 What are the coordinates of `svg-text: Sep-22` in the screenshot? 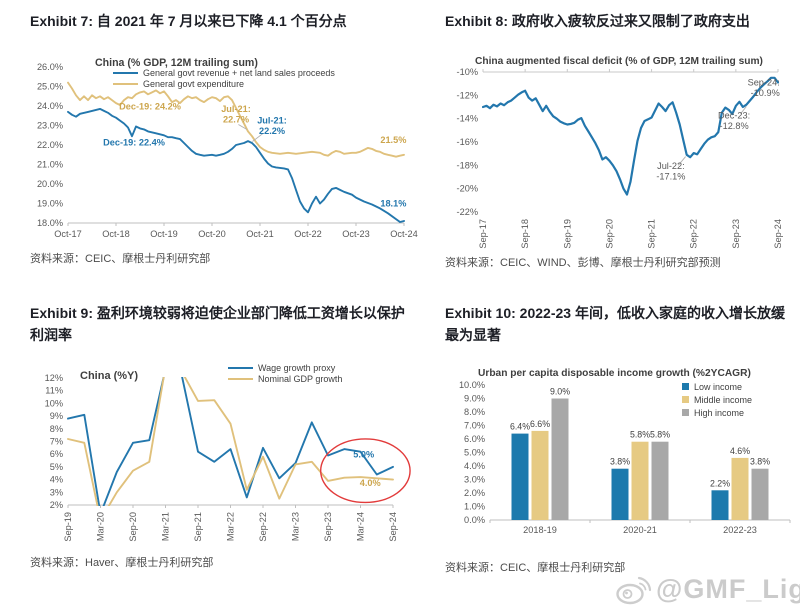 It's located at (694, 234).